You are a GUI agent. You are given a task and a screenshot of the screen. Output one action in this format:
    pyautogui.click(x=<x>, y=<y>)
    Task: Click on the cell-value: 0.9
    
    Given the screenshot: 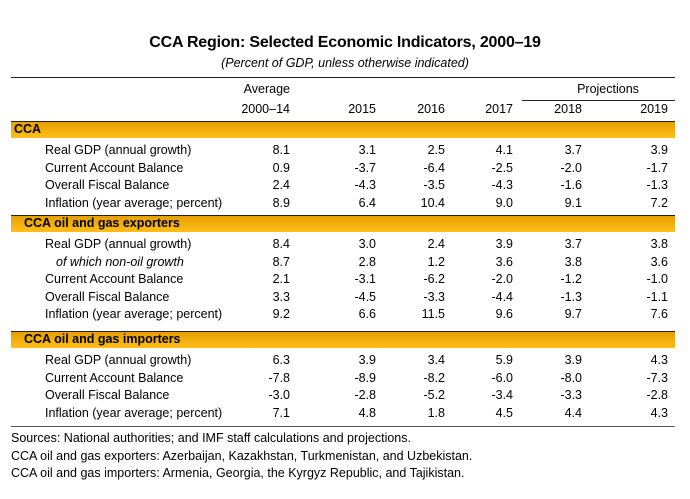 What is the action you would take?
    pyautogui.click(x=281, y=167)
    